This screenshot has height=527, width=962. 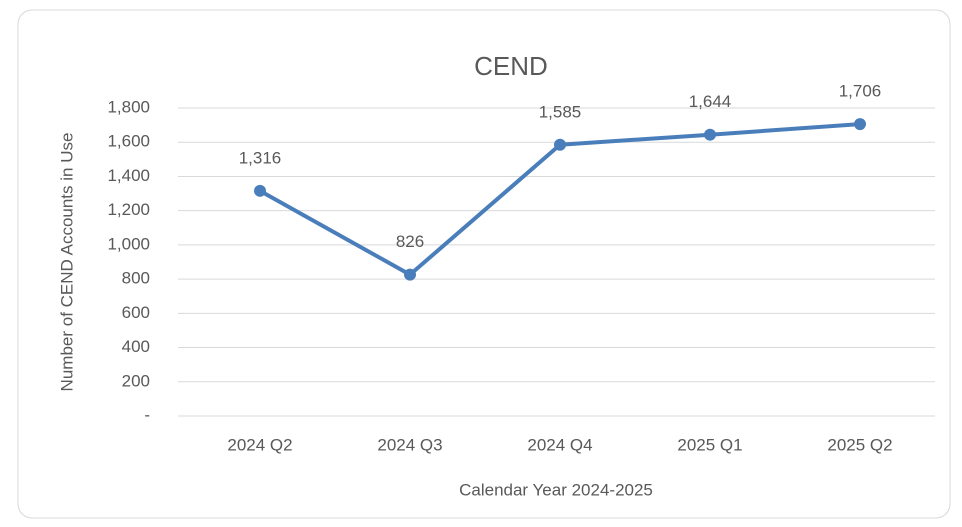 I want to click on y-tick-label: 200, so click(x=136, y=380).